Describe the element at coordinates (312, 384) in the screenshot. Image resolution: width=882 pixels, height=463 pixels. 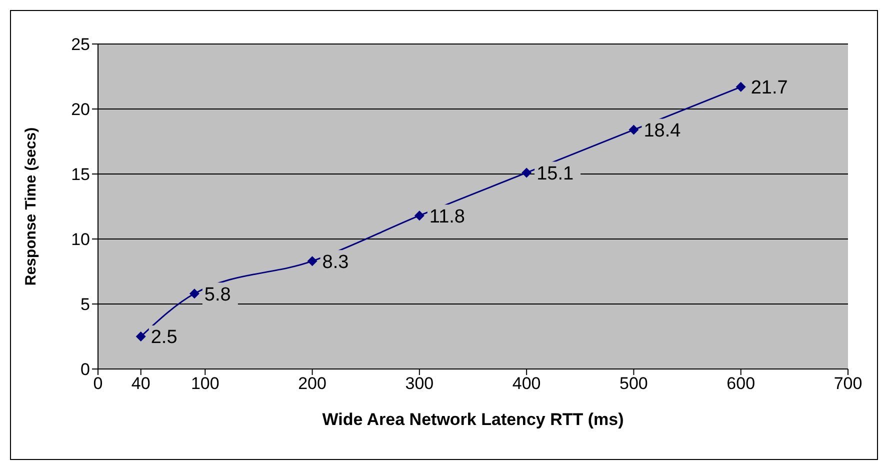
I see `x-tick-label: 200` at that location.